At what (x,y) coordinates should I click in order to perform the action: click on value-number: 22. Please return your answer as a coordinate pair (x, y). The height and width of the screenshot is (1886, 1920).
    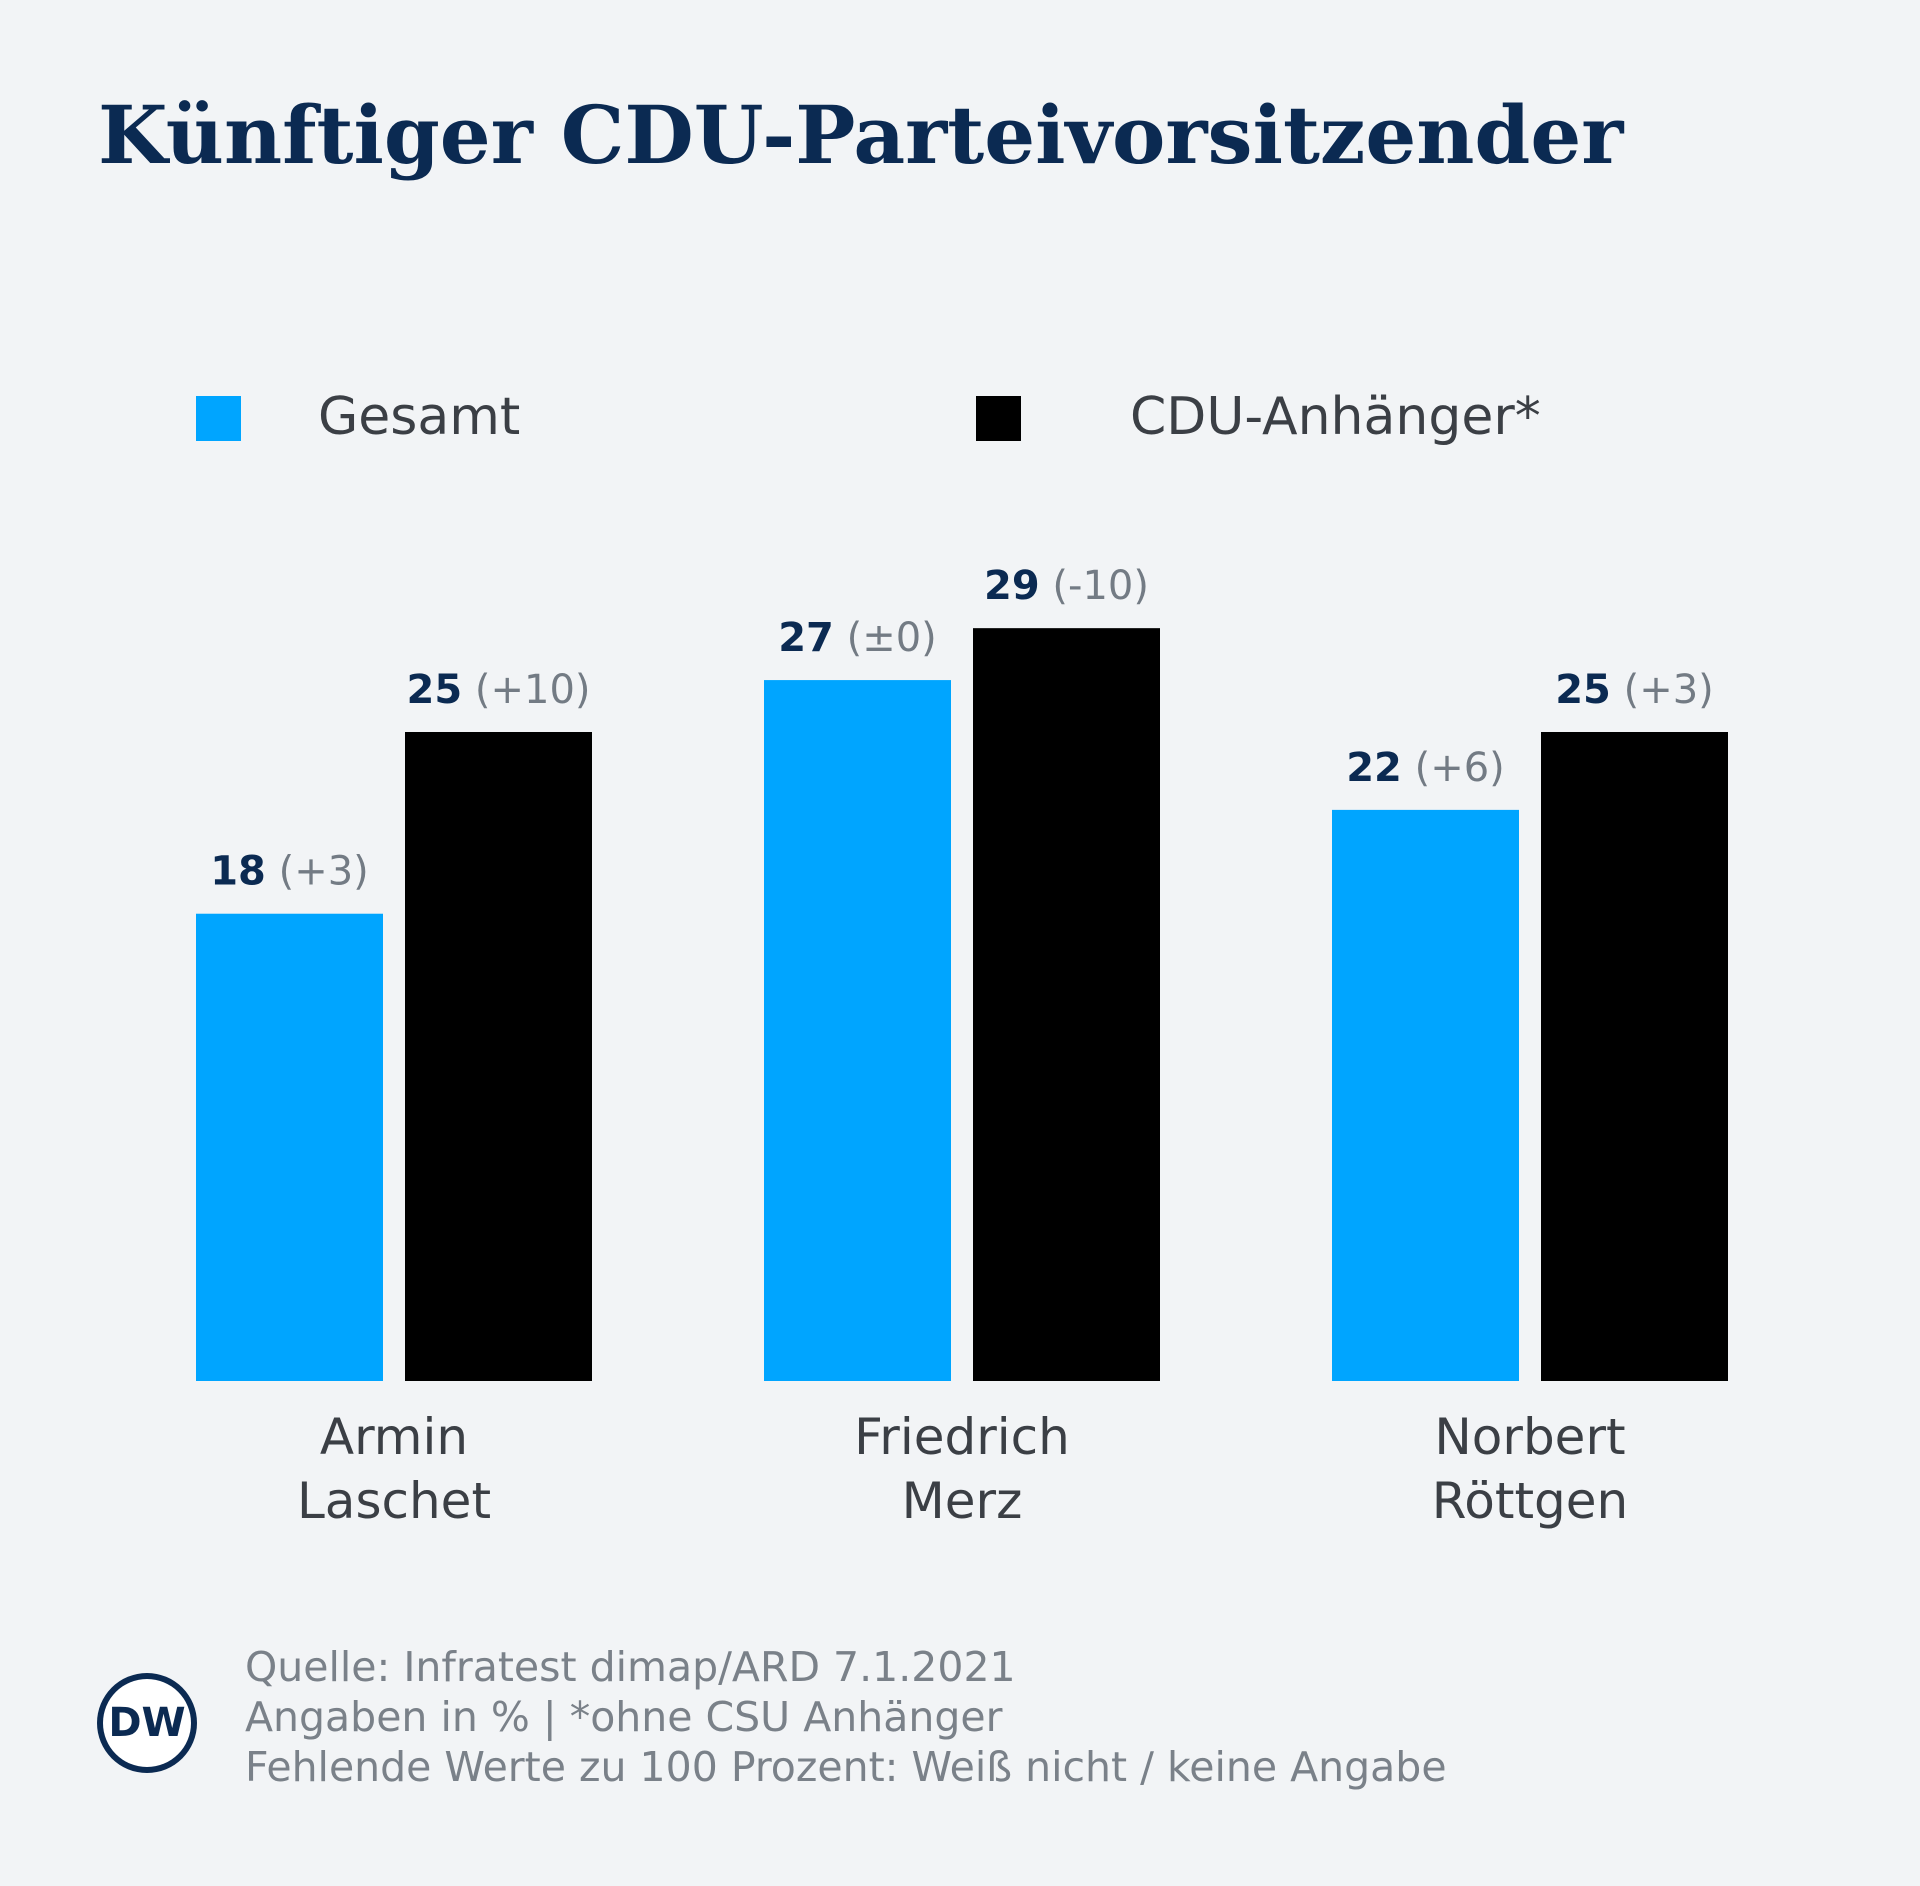
    Looking at the image, I should click on (1374, 768).